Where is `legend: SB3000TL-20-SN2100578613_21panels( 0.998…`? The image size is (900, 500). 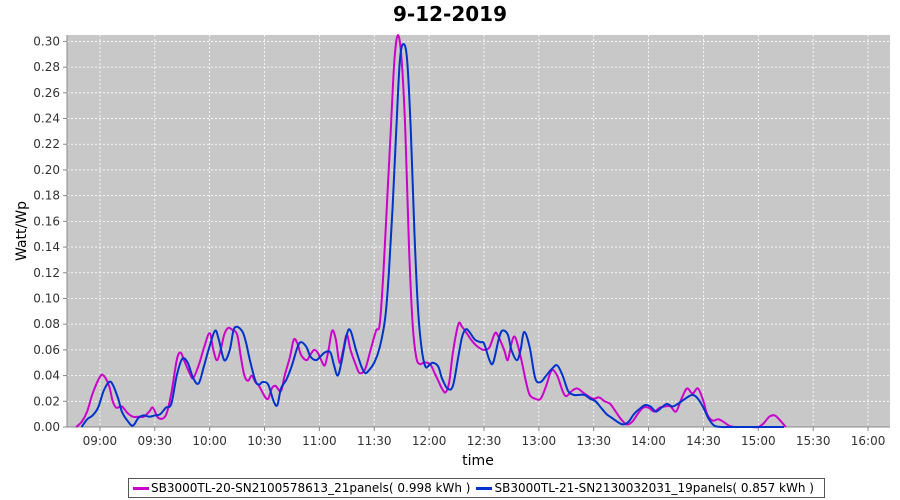 legend: SB3000TL-20-SN2100578613_21panels( 0.998… is located at coordinates (476, 488).